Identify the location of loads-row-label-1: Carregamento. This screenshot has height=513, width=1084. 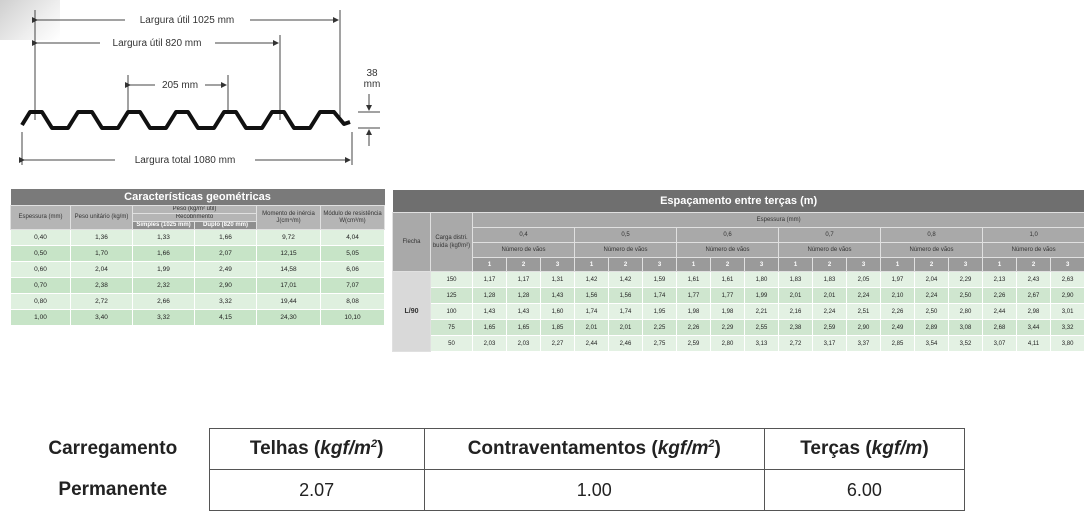
(113, 449).